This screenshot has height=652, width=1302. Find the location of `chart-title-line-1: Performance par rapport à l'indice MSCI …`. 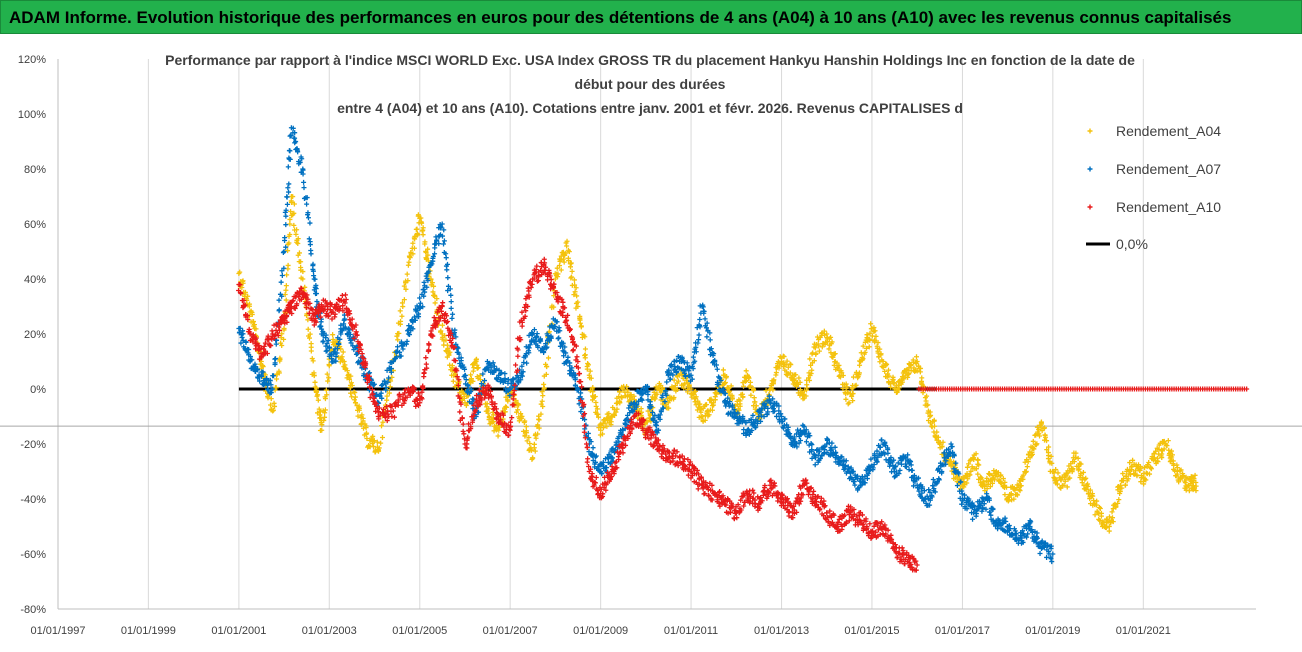

chart-title-line-1: Performance par rapport à l'indice MSCI … is located at coordinates (650, 60).